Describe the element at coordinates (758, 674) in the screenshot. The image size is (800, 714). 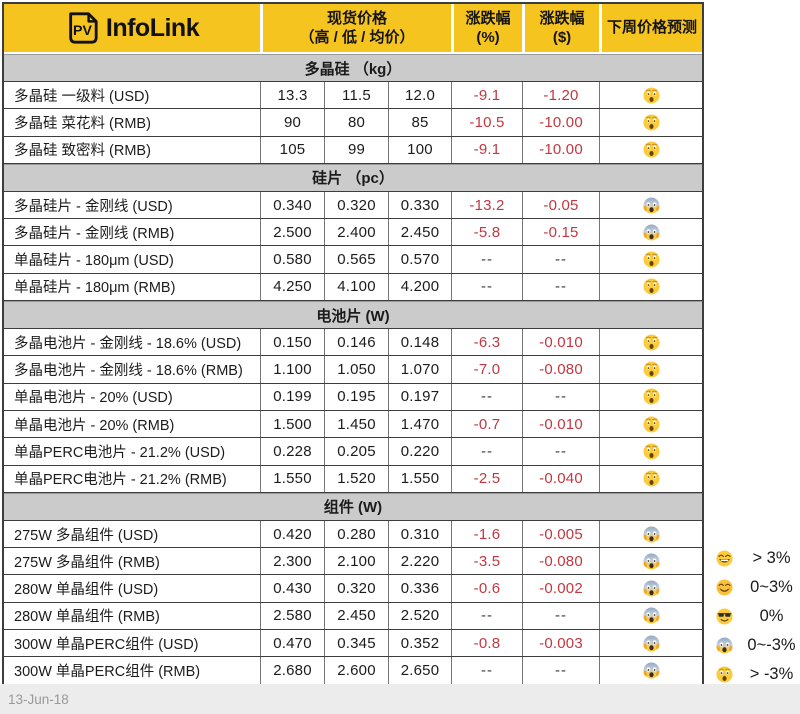
I see `legend-item: > -3%` at that location.